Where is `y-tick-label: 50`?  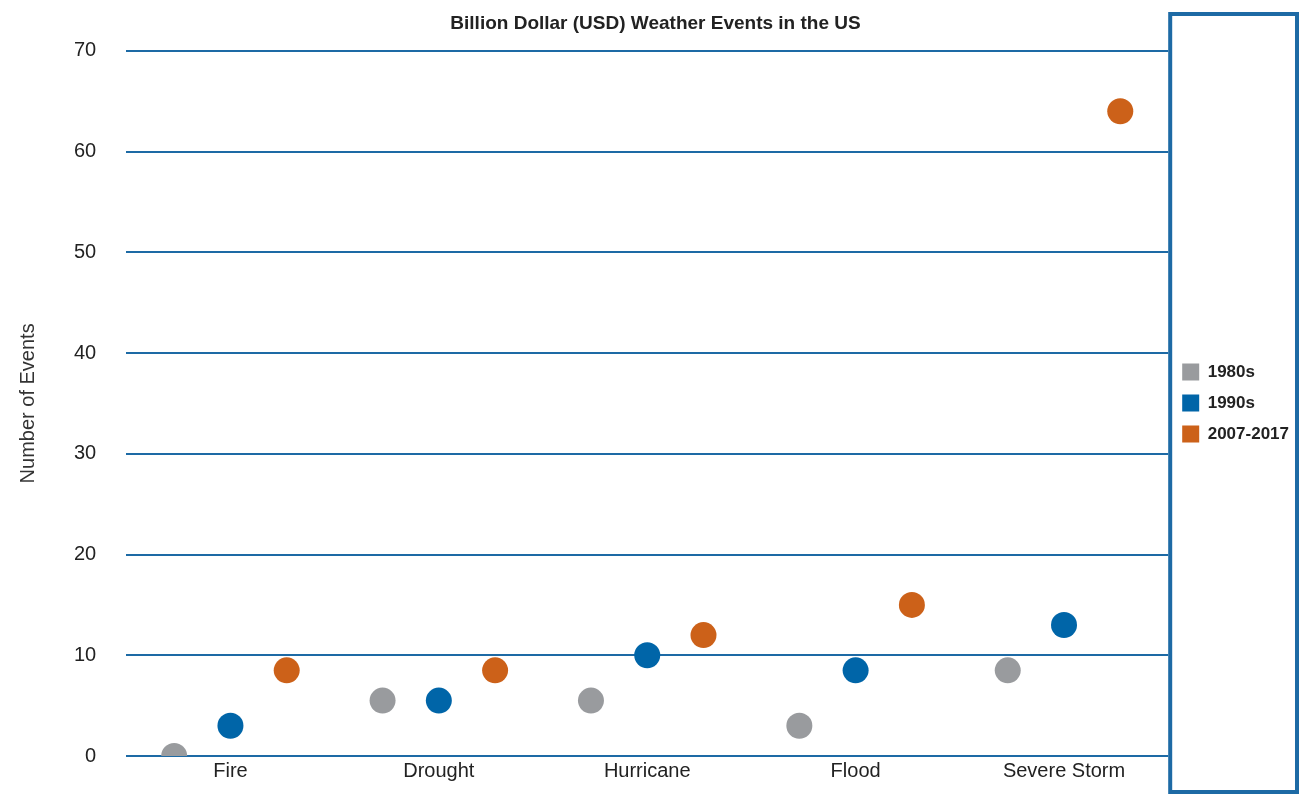
y-tick-label: 50 is located at coordinates (85, 250).